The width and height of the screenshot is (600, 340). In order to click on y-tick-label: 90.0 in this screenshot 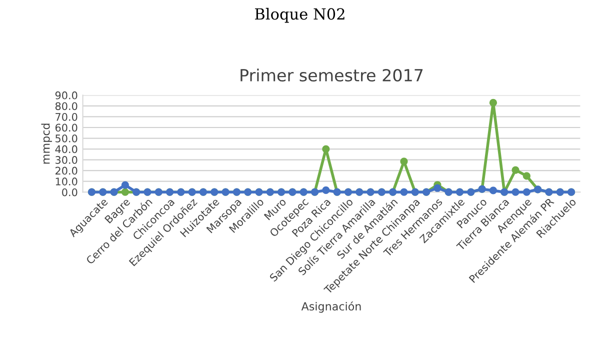, I will do `click(66, 95)`.